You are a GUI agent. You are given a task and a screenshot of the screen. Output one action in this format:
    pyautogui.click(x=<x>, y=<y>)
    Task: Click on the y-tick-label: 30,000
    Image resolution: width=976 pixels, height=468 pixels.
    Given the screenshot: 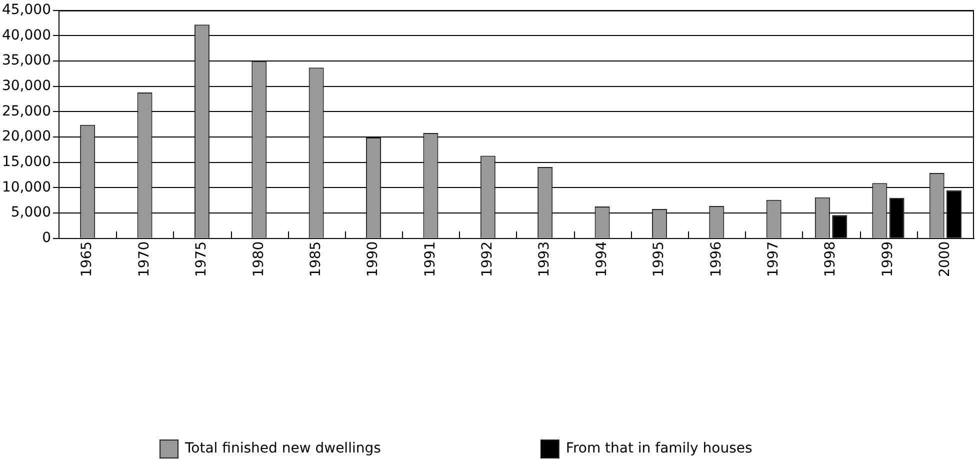 What is the action you would take?
    pyautogui.click(x=26, y=86)
    